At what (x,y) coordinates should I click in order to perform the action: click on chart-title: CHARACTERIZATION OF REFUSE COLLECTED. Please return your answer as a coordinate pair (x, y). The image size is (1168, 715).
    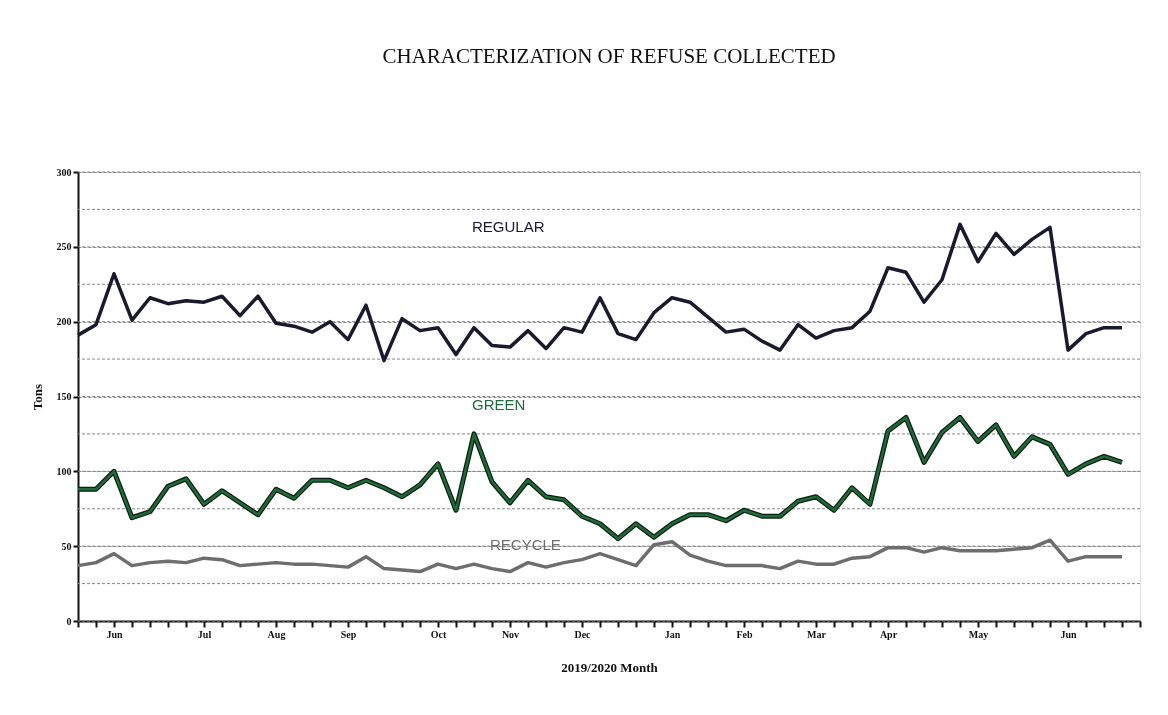
    Looking at the image, I should click on (609, 56).